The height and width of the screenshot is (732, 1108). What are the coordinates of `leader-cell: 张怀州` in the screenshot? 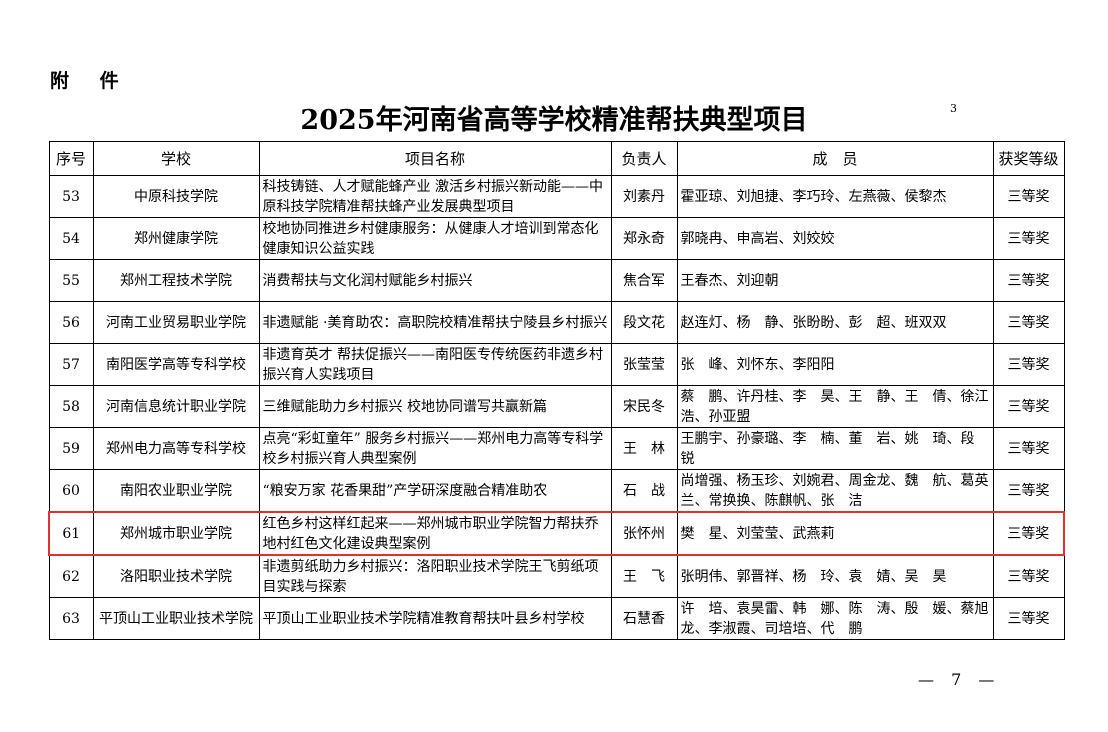 It's located at (644, 533).